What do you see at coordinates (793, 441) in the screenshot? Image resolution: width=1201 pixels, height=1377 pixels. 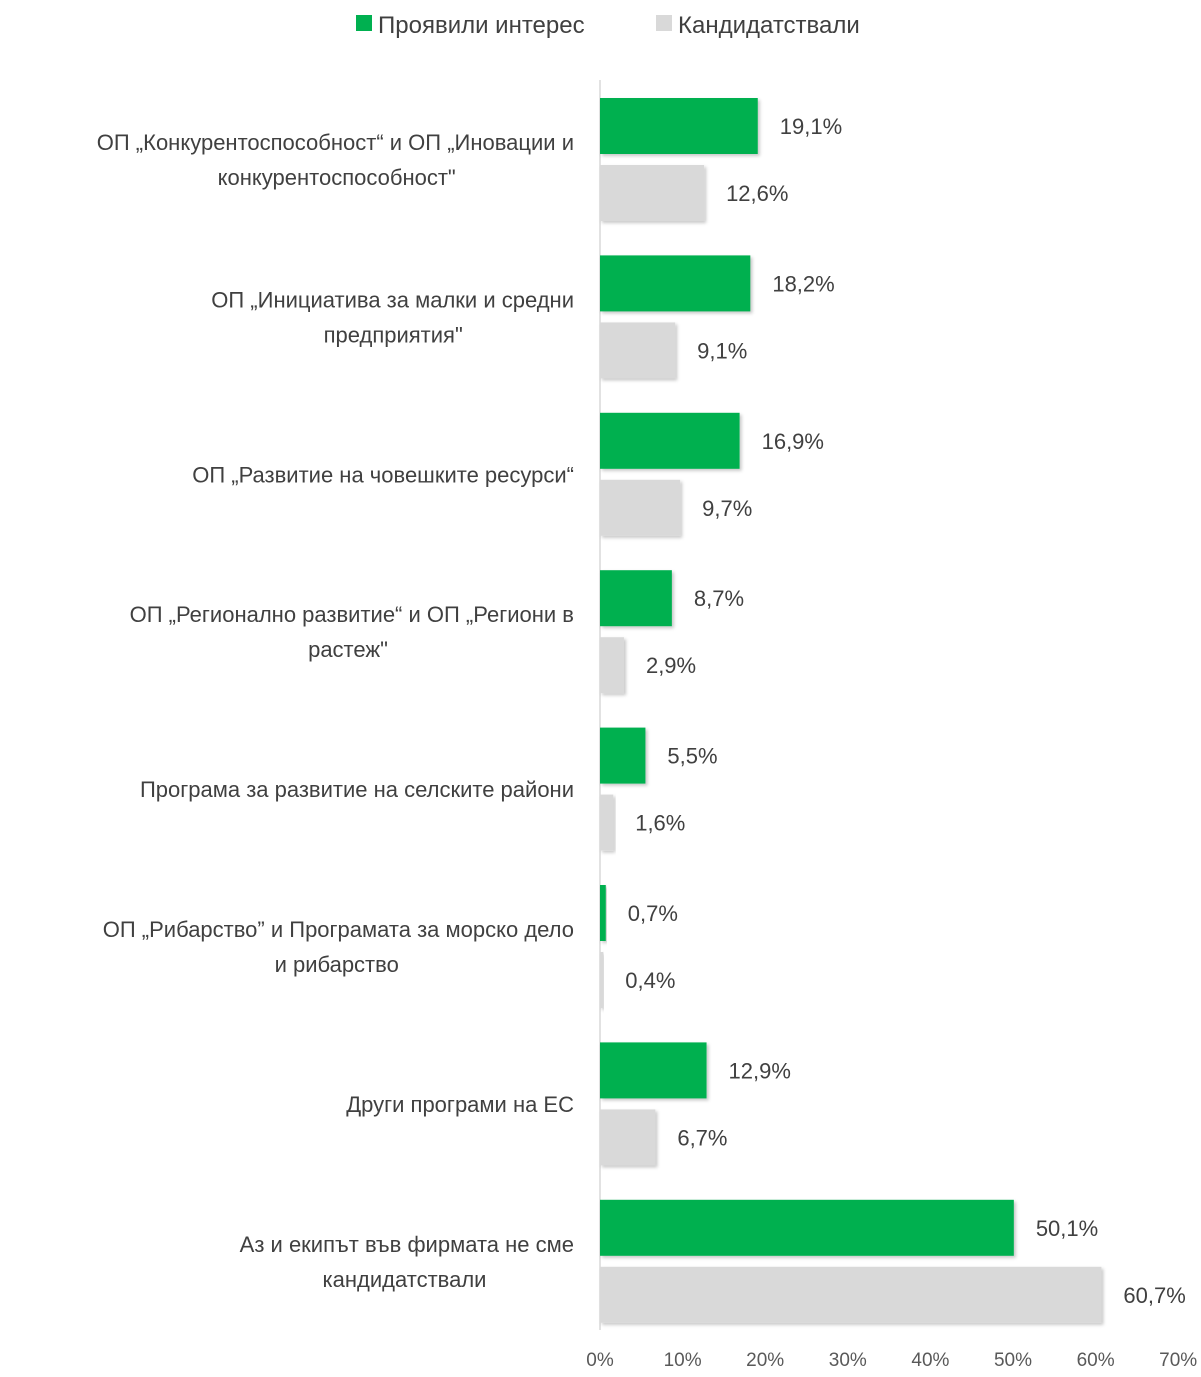 I see `data-label-0-2: 16,9%` at bounding box center [793, 441].